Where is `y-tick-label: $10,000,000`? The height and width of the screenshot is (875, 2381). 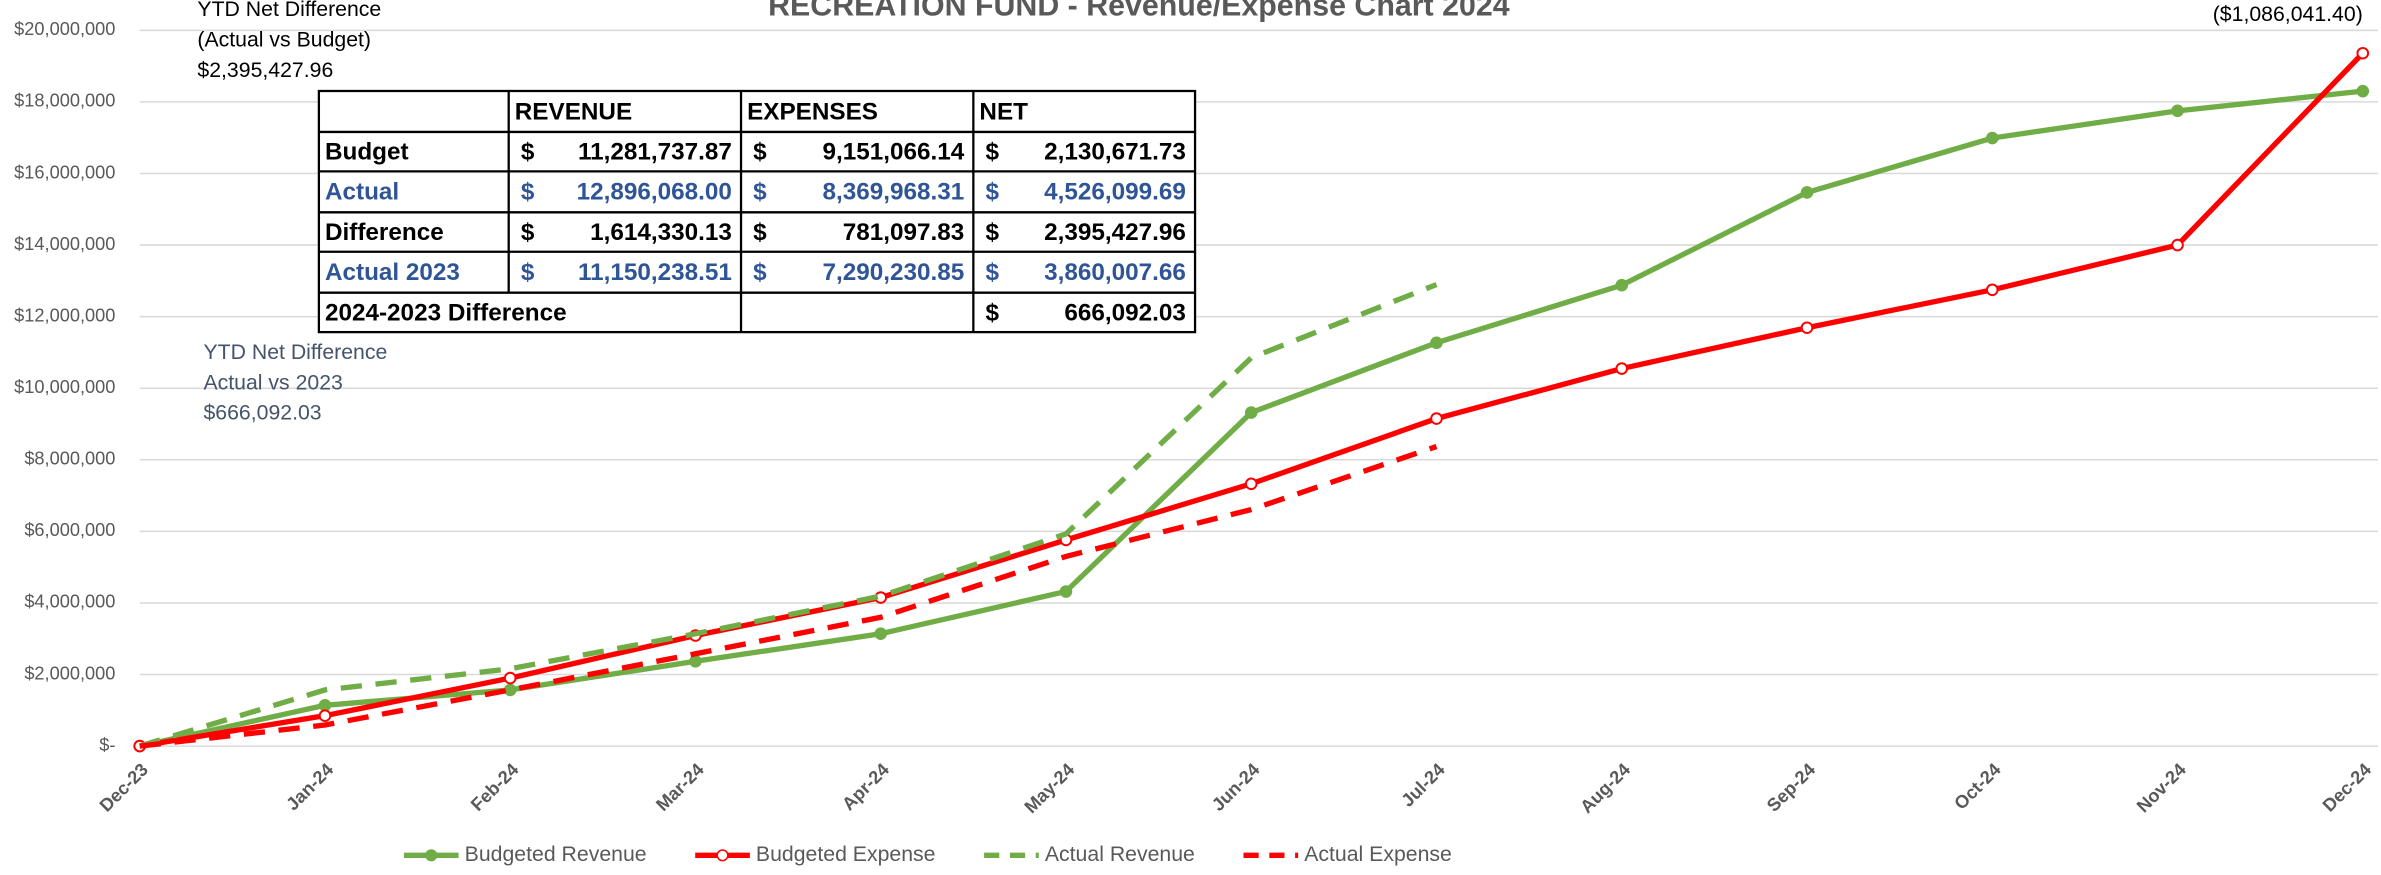
y-tick-label: $10,000,000 is located at coordinates (64, 387).